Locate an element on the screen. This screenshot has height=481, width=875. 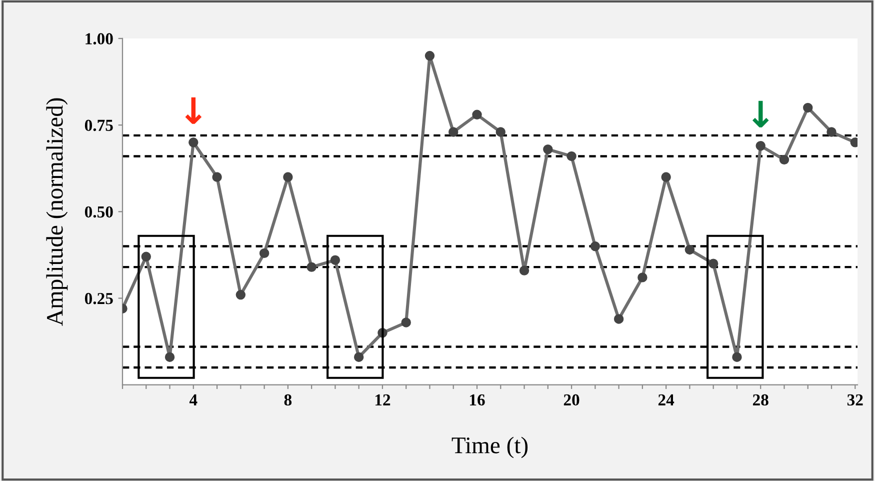
y-axis-title: Amplitude (normalized) is located at coordinates (57, 212).